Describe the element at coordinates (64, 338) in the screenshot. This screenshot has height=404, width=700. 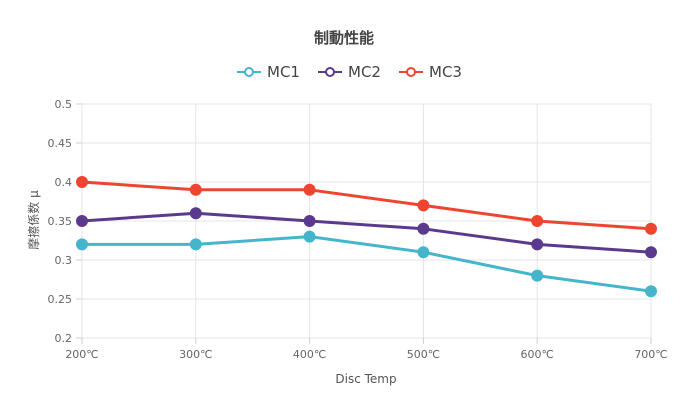
I see `y-tick-label: 0.2` at that location.